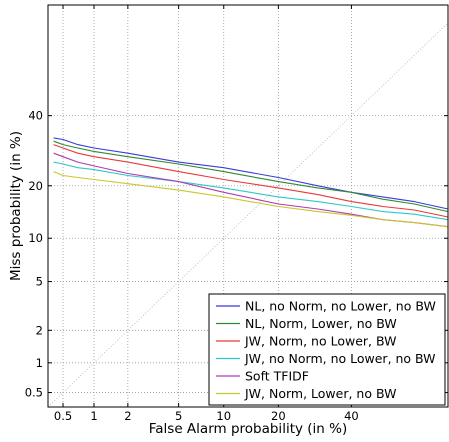 Image resolution: width=449 pixels, height=442 pixels. Describe the element at coordinates (127, 416) in the screenshot. I see `x-tick-label: 2` at that location.